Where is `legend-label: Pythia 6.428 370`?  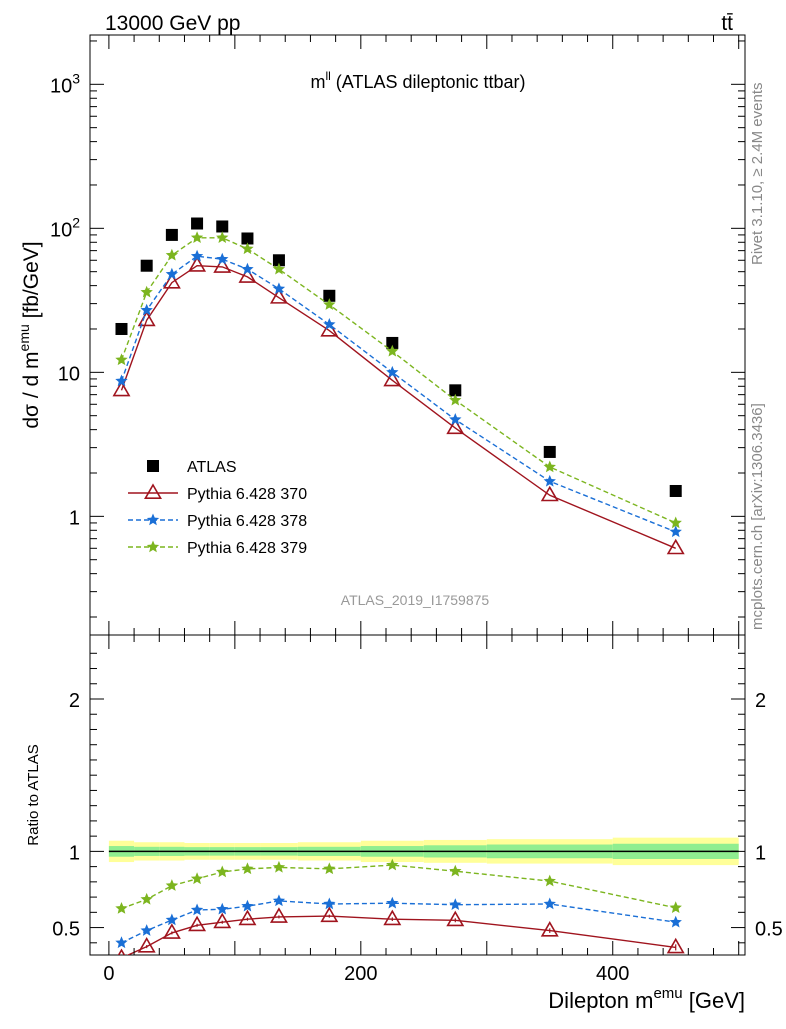 legend-label: Pythia 6.428 370 is located at coordinates (247, 494).